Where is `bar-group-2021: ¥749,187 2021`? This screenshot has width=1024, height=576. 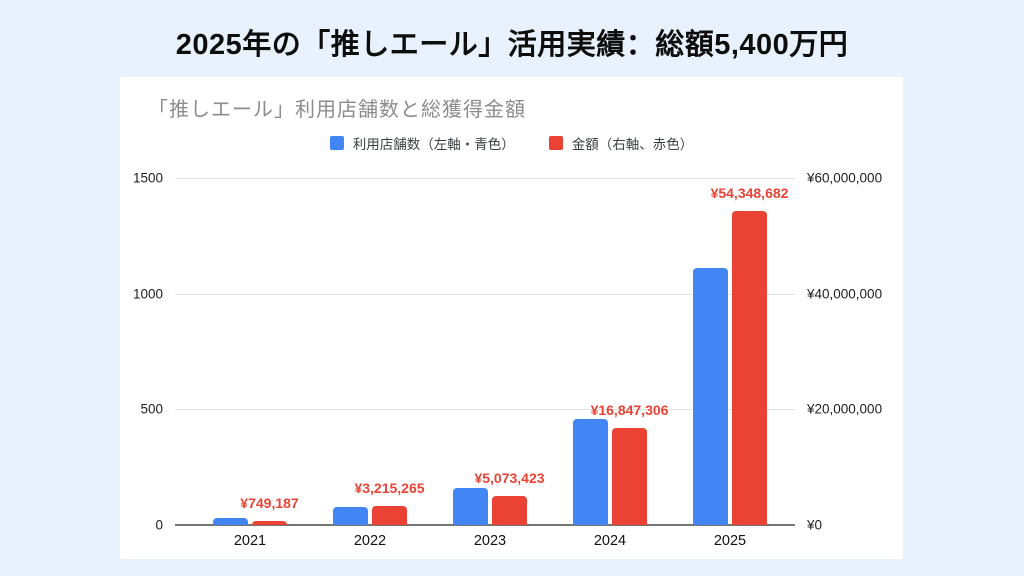
bar-group-2021: ¥749,187 2021 is located at coordinates (250, 363).